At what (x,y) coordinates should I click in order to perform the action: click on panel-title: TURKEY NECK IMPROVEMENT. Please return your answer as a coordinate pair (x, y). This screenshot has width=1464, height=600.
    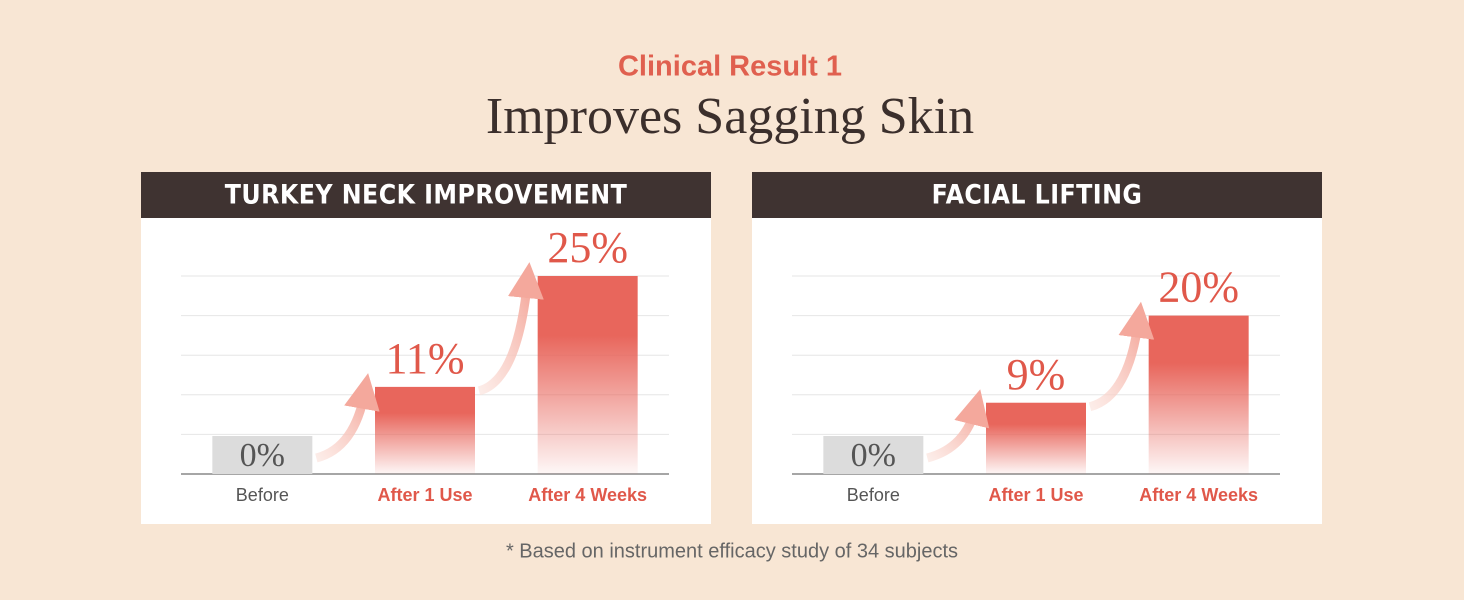
    Looking at the image, I should click on (426, 194).